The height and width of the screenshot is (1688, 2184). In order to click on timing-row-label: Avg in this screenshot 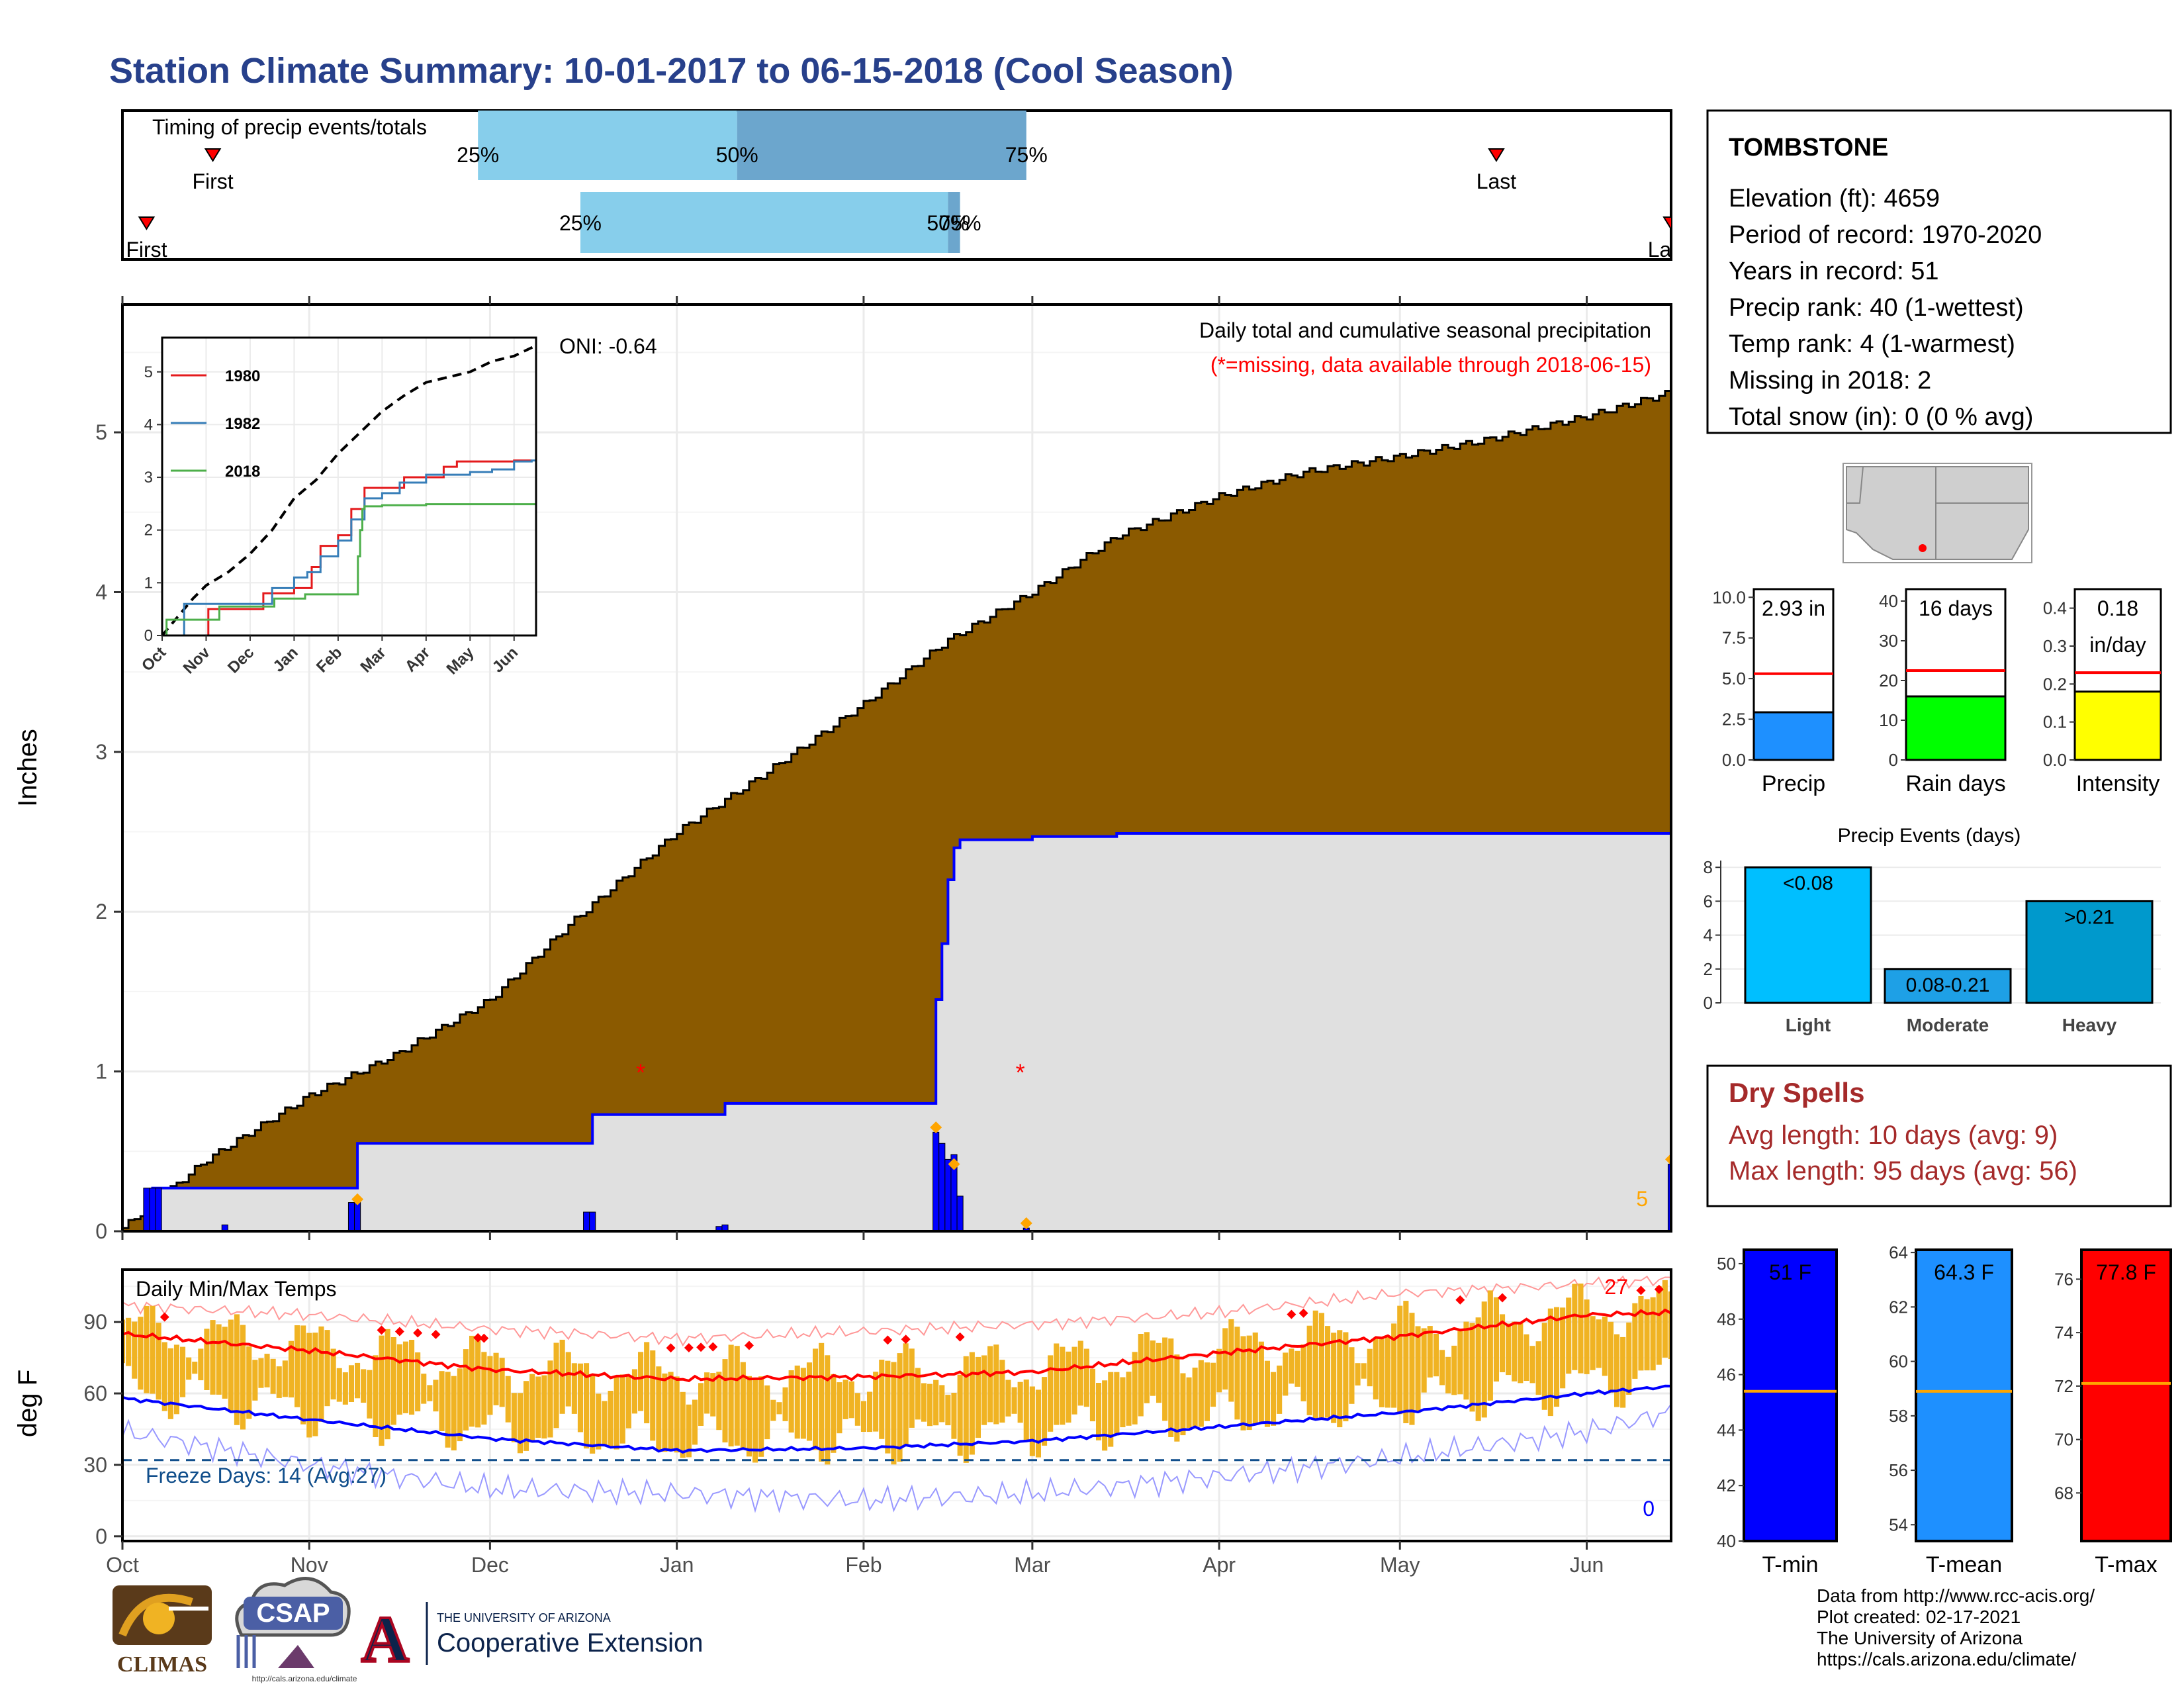, I will do `click(87, 155)`.